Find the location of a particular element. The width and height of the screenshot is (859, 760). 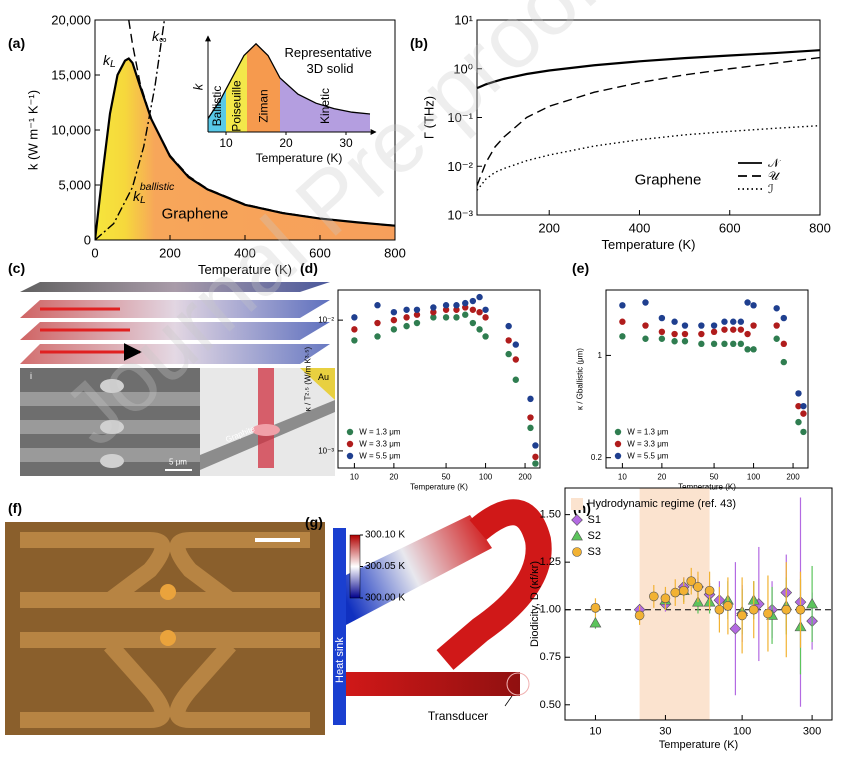

regime-label: Poiseuille is located at coordinates (237, 106).